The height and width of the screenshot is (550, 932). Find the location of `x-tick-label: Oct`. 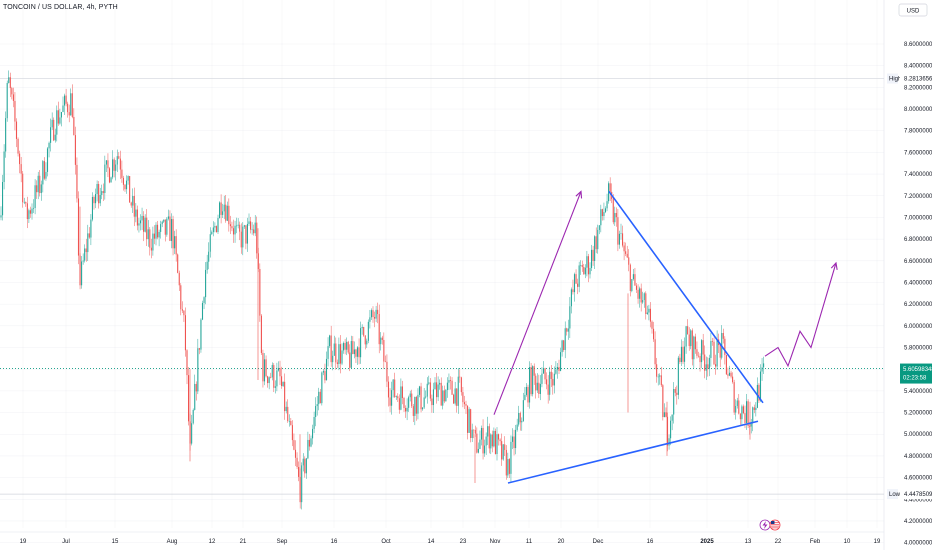

x-tick-label: Oct is located at coordinates (386, 542).